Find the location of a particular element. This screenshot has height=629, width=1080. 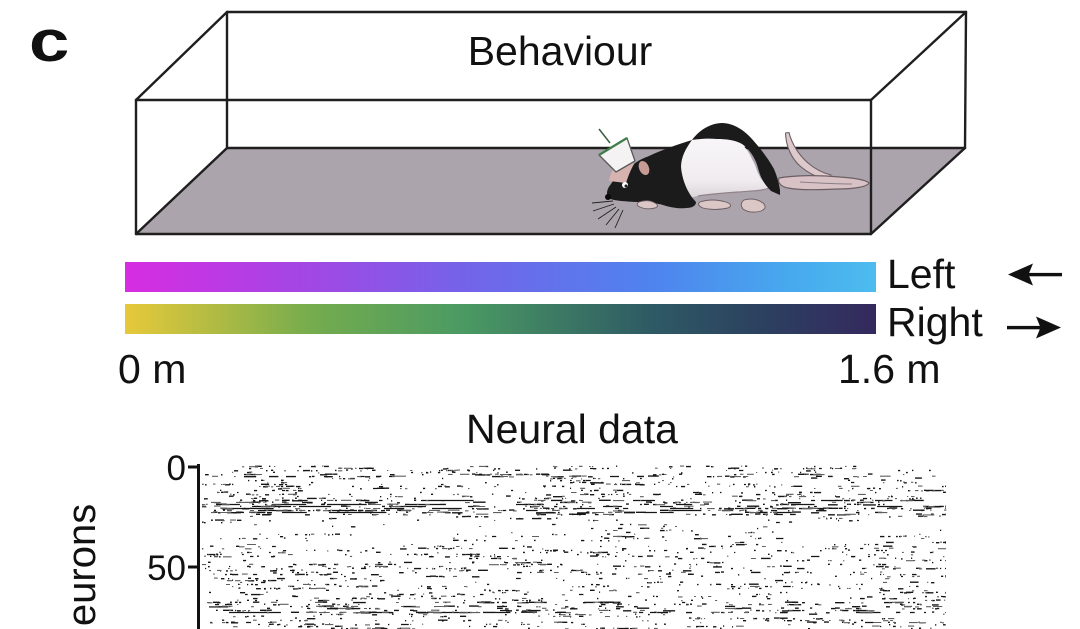

svg-text: Neural data is located at coordinates (572, 429).